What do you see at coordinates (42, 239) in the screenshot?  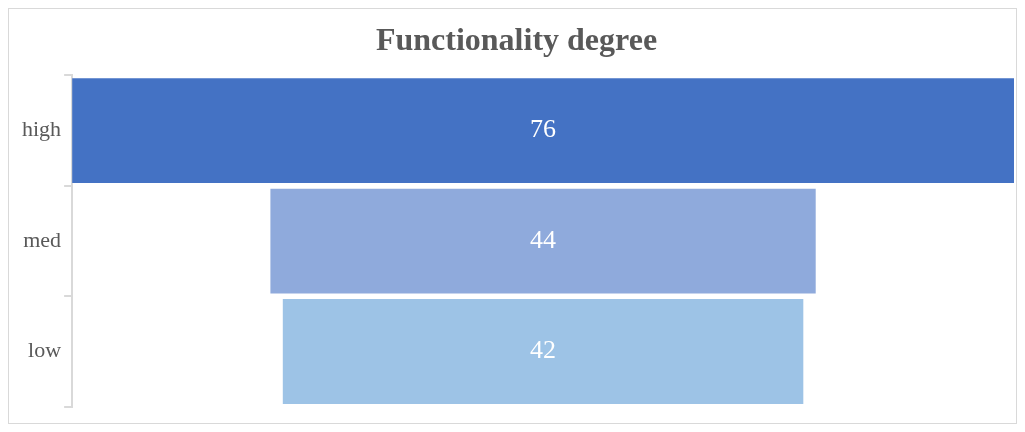 I see `category-label: med` at bounding box center [42, 239].